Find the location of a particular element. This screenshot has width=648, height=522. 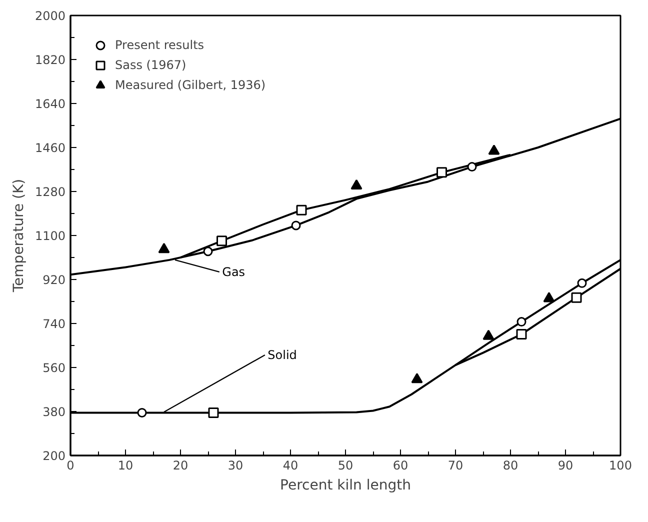

y-tick-label: 1460 is located at coordinates (50, 148).